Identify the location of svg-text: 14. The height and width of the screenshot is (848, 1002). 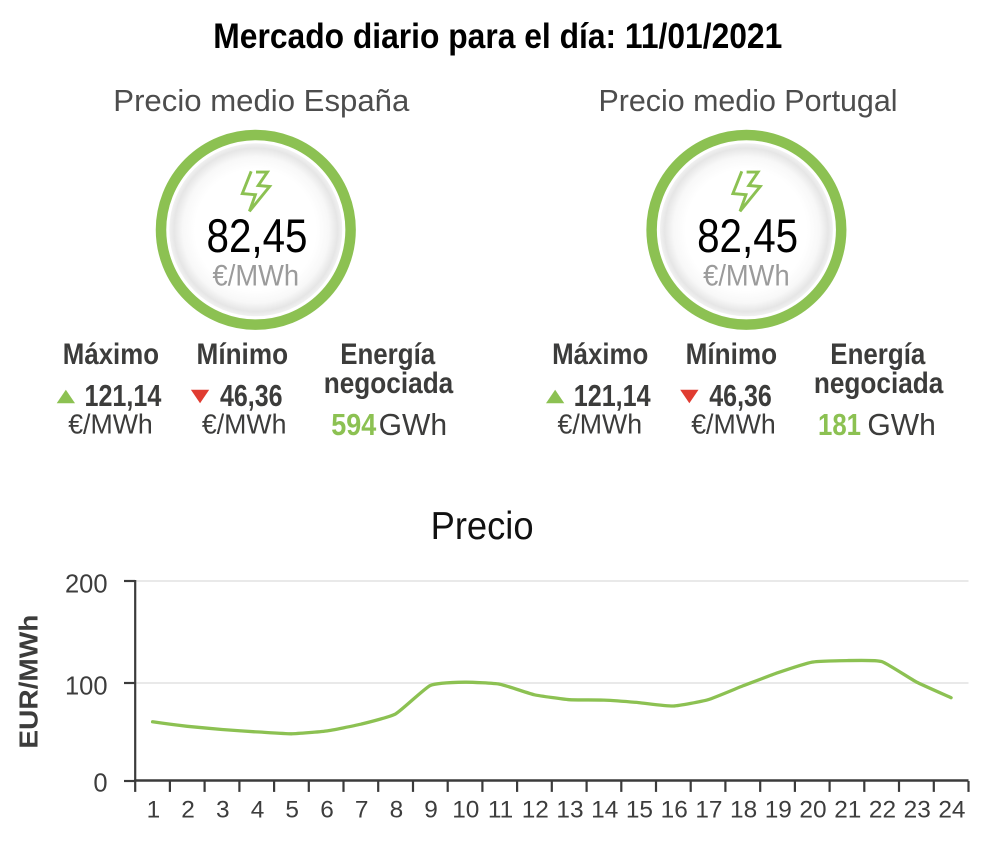
(604, 810).